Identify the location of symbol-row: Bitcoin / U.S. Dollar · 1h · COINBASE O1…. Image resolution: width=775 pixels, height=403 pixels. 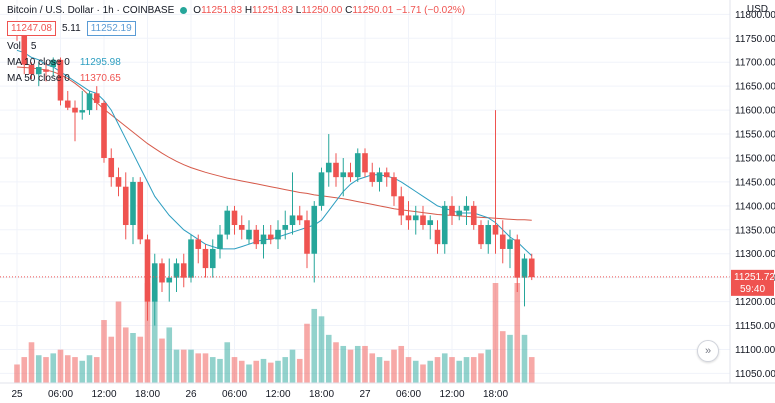
(236, 10).